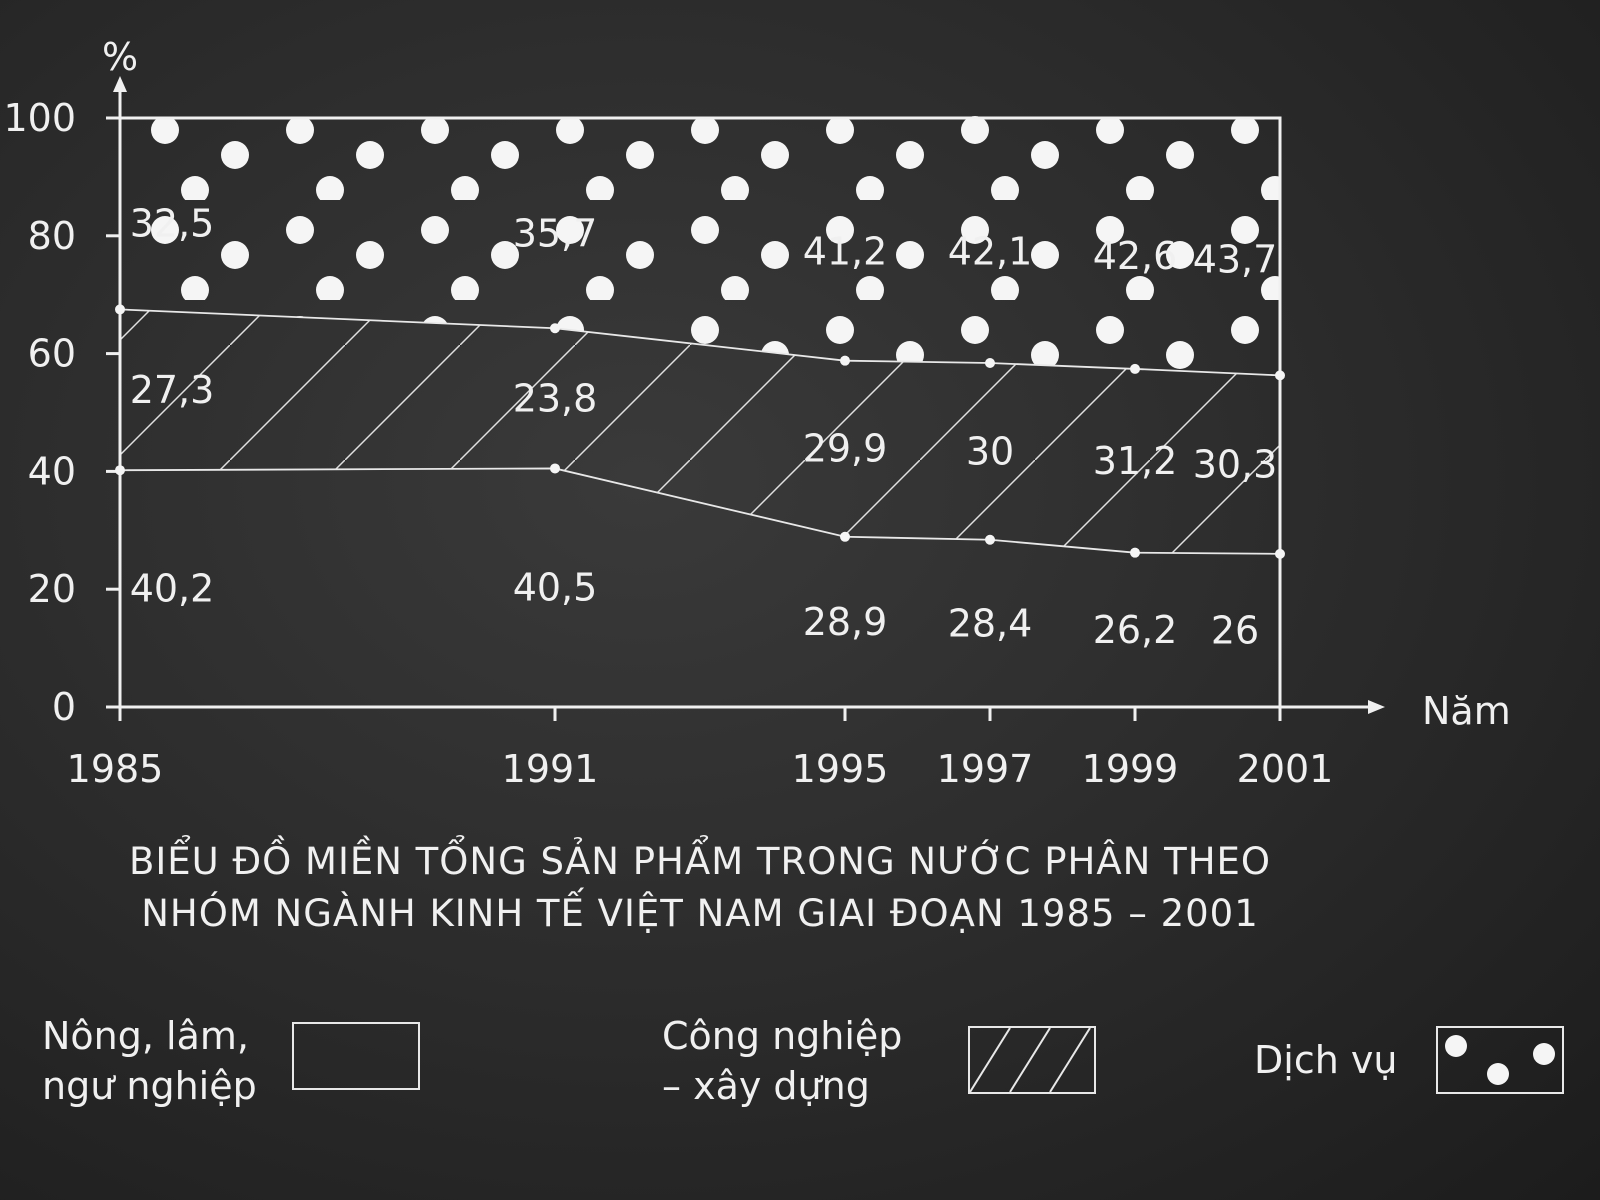 Image resolution: width=1600 pixels, height=1200 pixels. I want to click on data-label: 26, so click(1235, 630).